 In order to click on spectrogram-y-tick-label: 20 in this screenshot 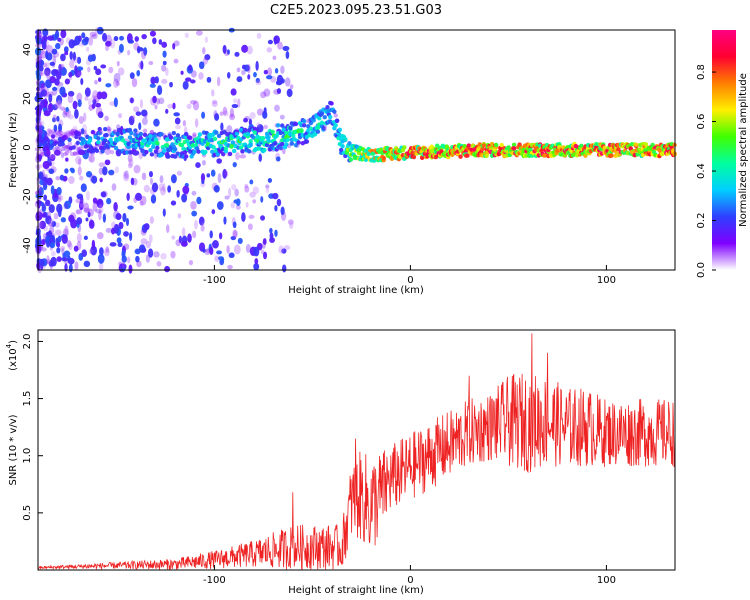, I will do `click(27, 98)`.